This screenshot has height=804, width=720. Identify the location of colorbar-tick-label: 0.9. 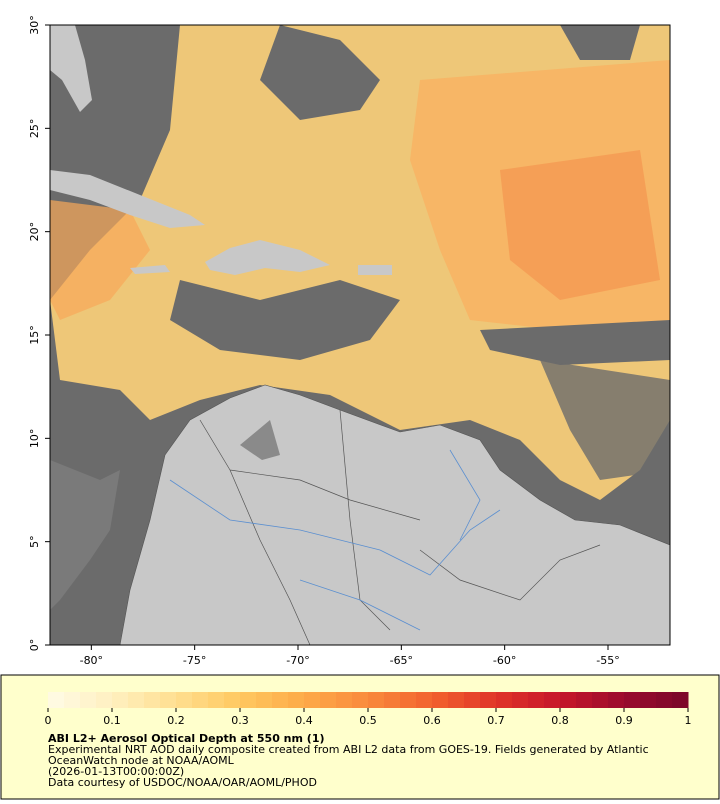
(624, 720).